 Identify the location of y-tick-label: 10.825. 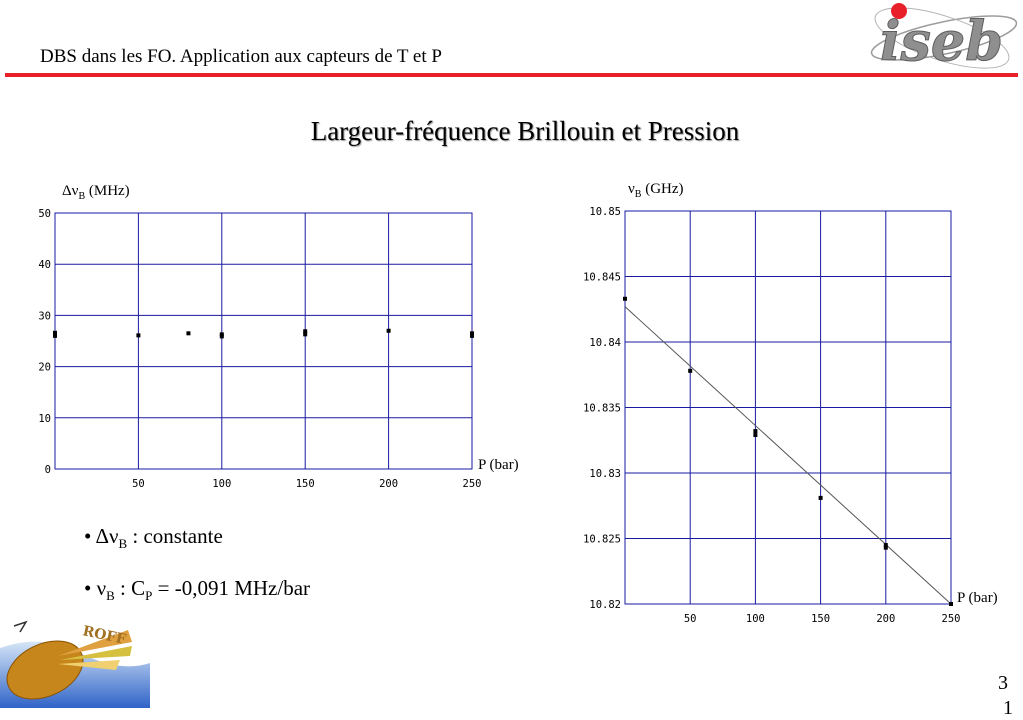
(602, 540).